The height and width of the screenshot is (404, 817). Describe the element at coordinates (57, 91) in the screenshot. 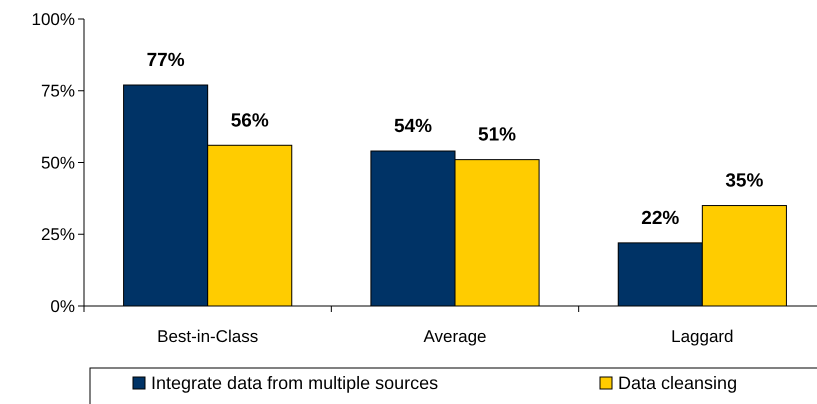

I see `y-tick-label: 75%` at that location.